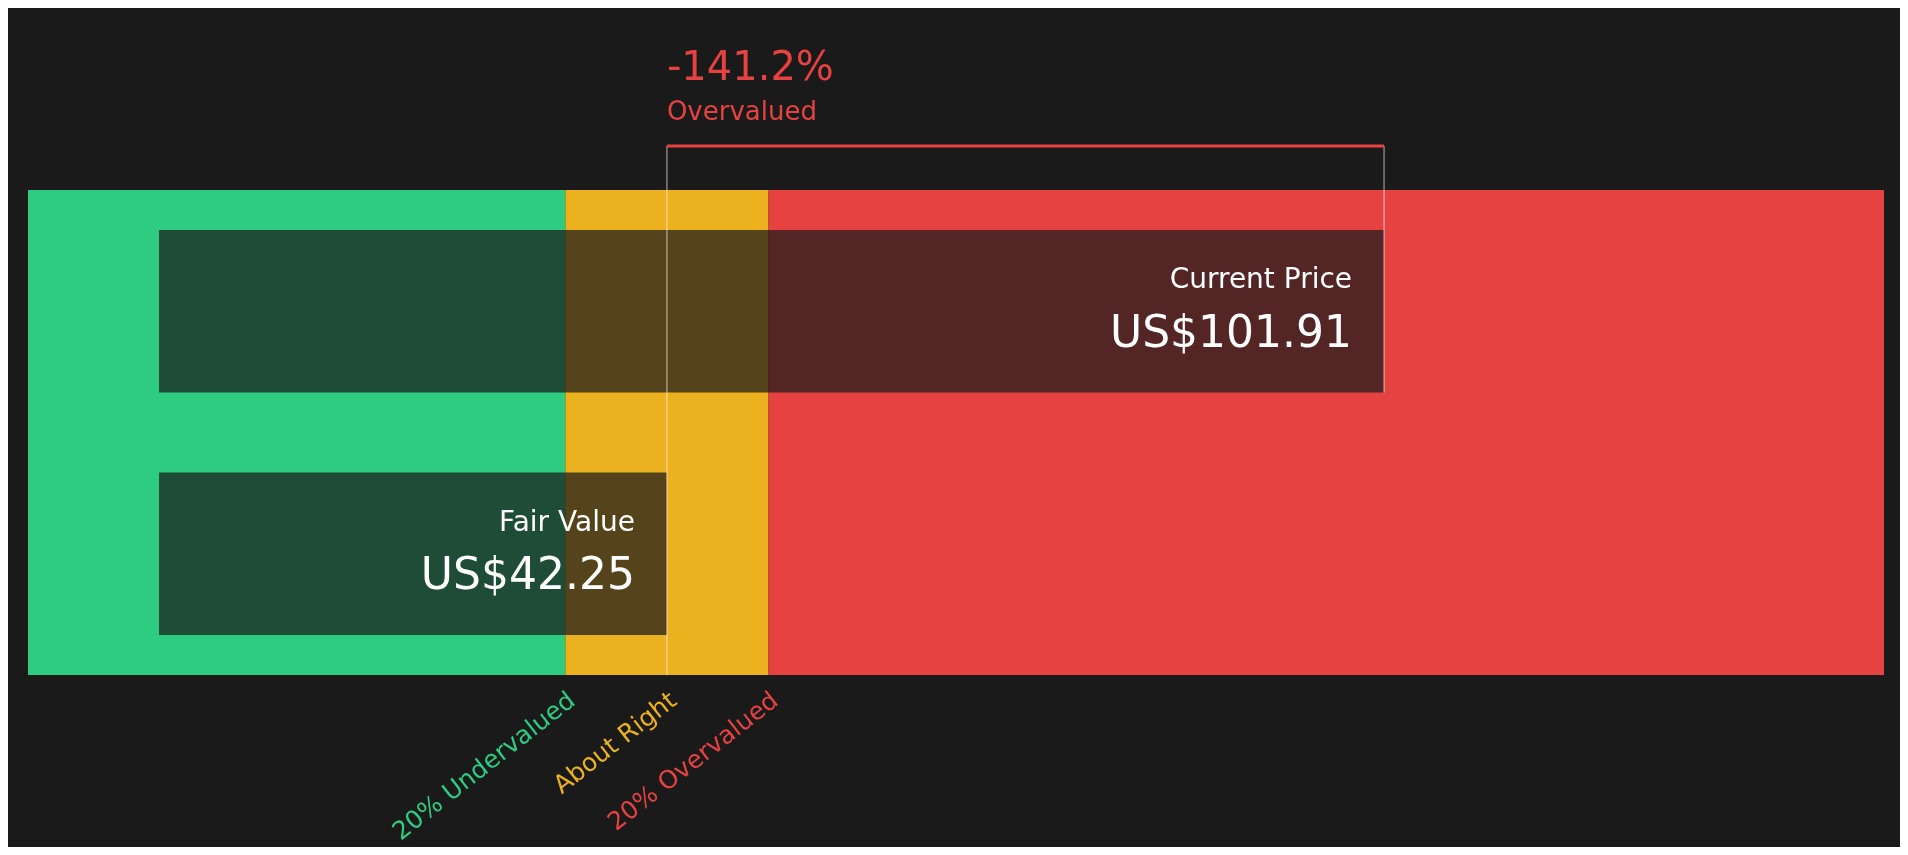 This screenshot has width=1908, height=855. I want to click on y-tick-label: Fair Value, so click(567, 521).